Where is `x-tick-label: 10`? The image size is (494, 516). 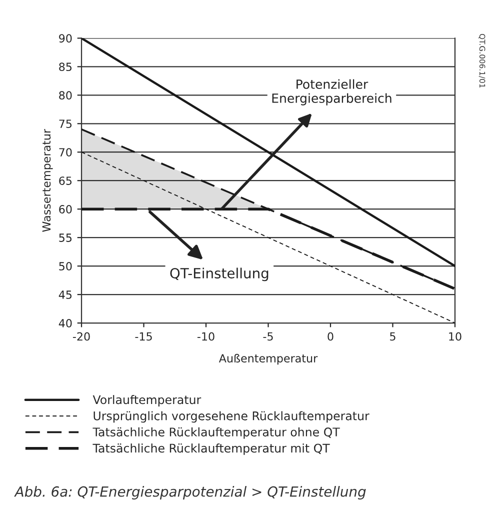 x-tick-label: 10 is located at coordinates (455, 336).